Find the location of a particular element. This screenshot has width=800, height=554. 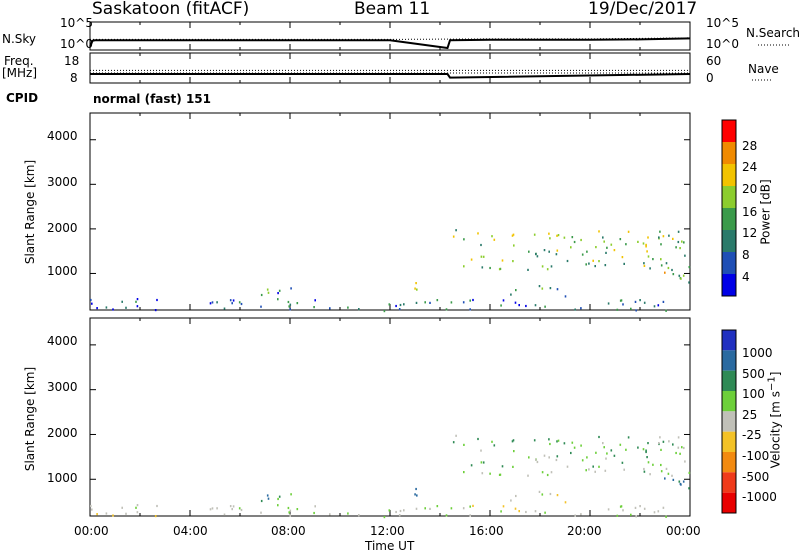

date-title: 19/Dec/2017 is located at coordinates (643, 9).